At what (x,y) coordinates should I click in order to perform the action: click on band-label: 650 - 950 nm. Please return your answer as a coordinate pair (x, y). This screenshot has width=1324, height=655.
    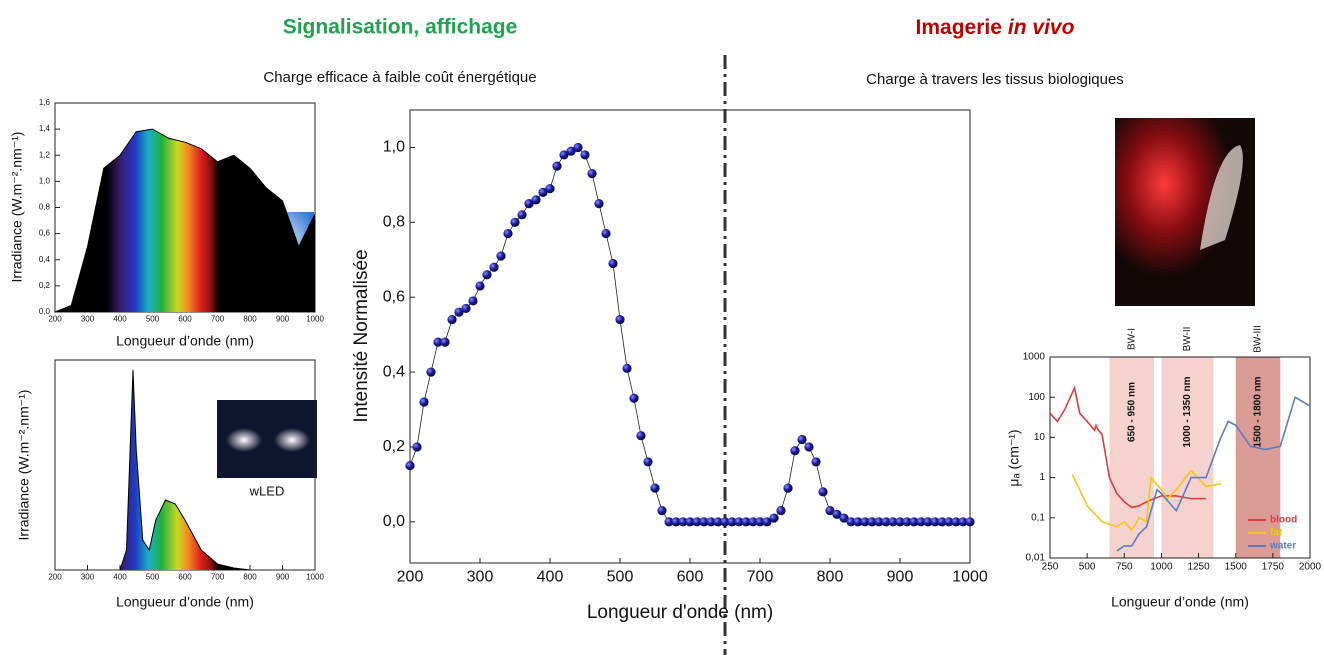
    Looking at the image, I should click on (1131, 412).